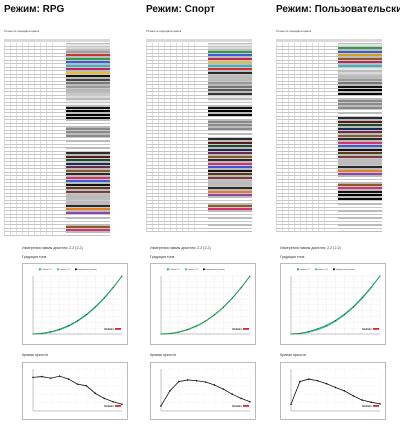  I want to click on panel-title: Режим: Спорт, so click(180, 9).